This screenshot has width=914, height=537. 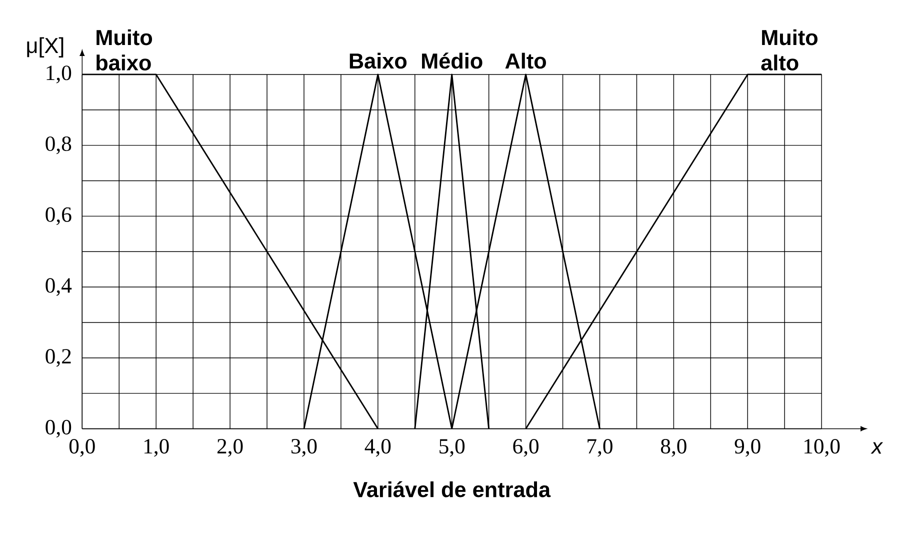 I want to click on x-tick-label: 7,0, so click(x=600, y=448).